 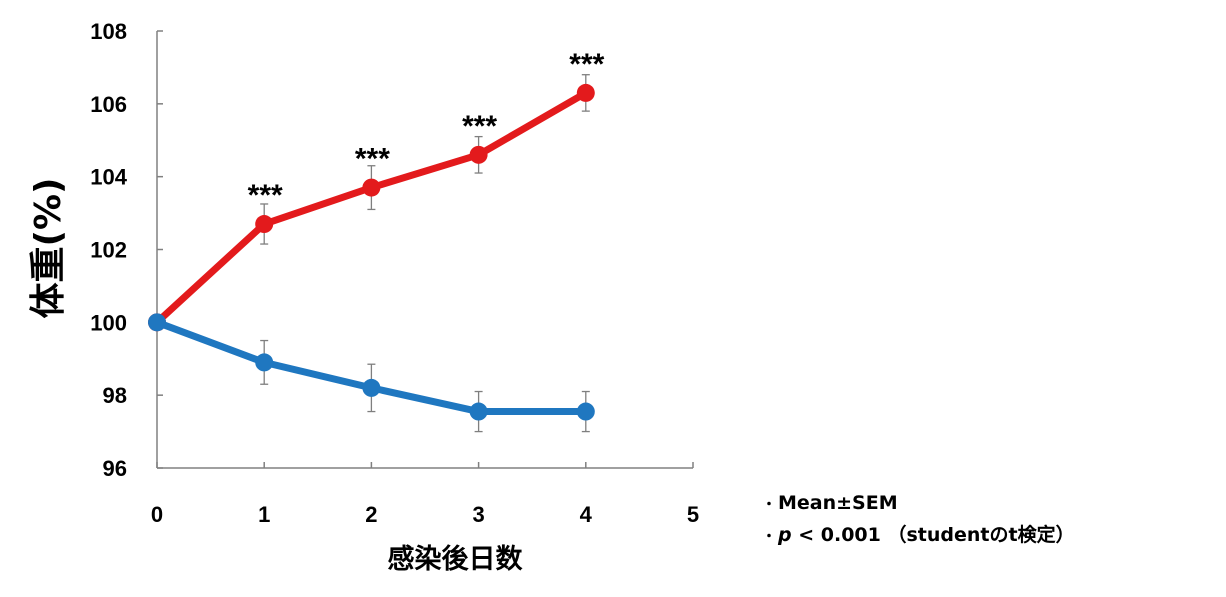 I want to click on y-tick-label: 96, so click(x=115, y=468).